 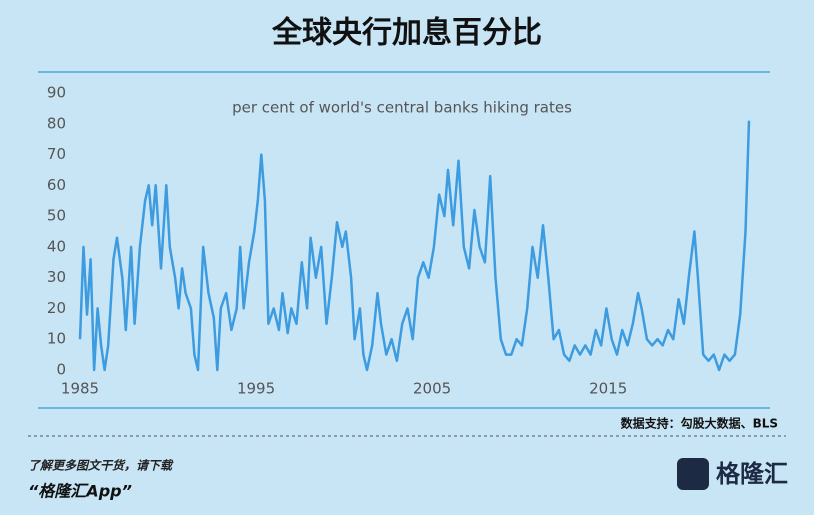 I want to click on y-tick-label: 90, so click(x=56, y=93).